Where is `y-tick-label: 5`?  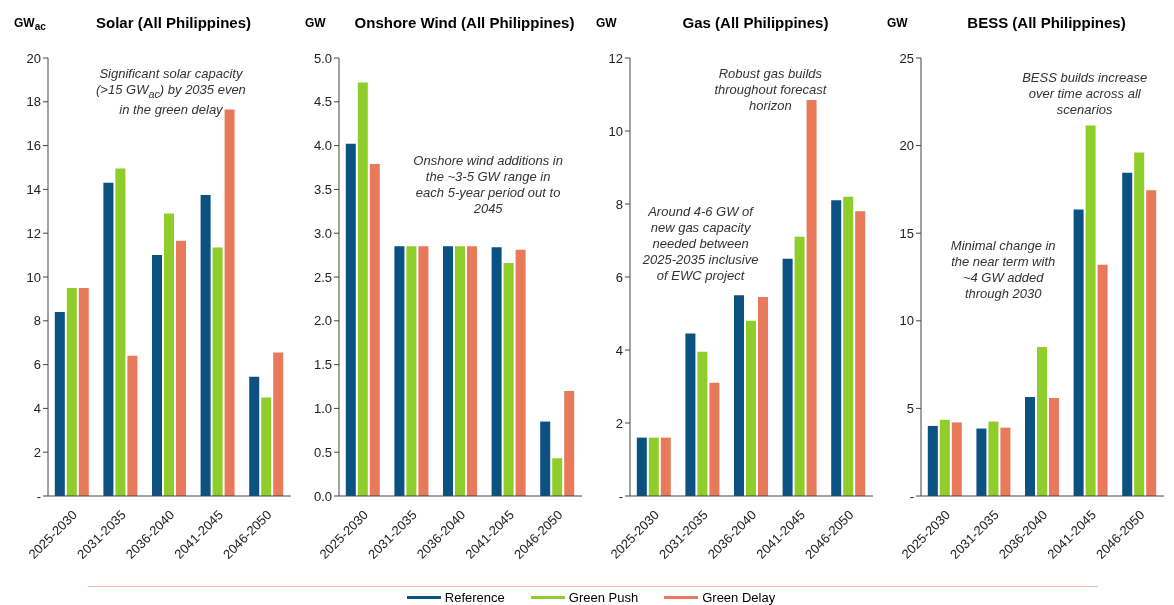 y-tick-label: 5 is located at coordinates (910, 409).